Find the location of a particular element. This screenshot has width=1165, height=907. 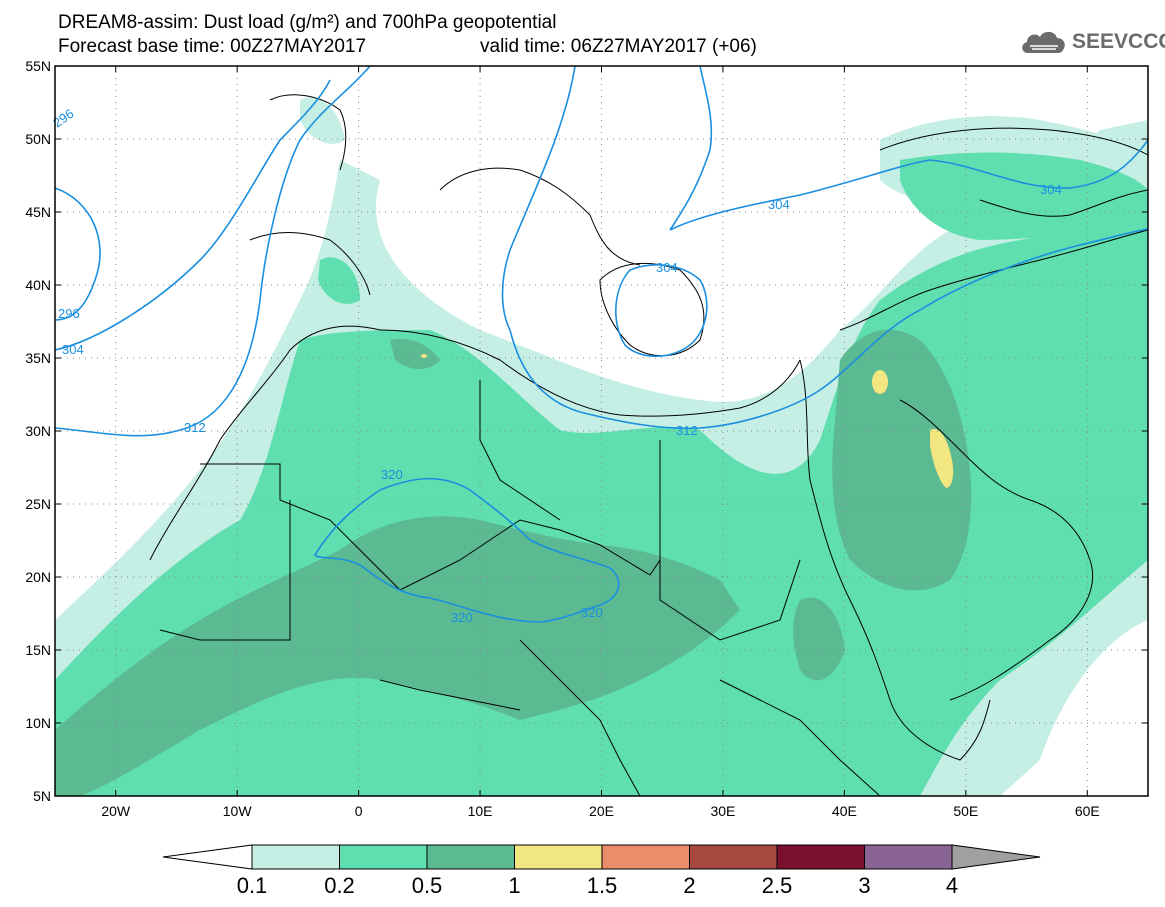

lat-label: 35N is located at coordinates (38, 358).